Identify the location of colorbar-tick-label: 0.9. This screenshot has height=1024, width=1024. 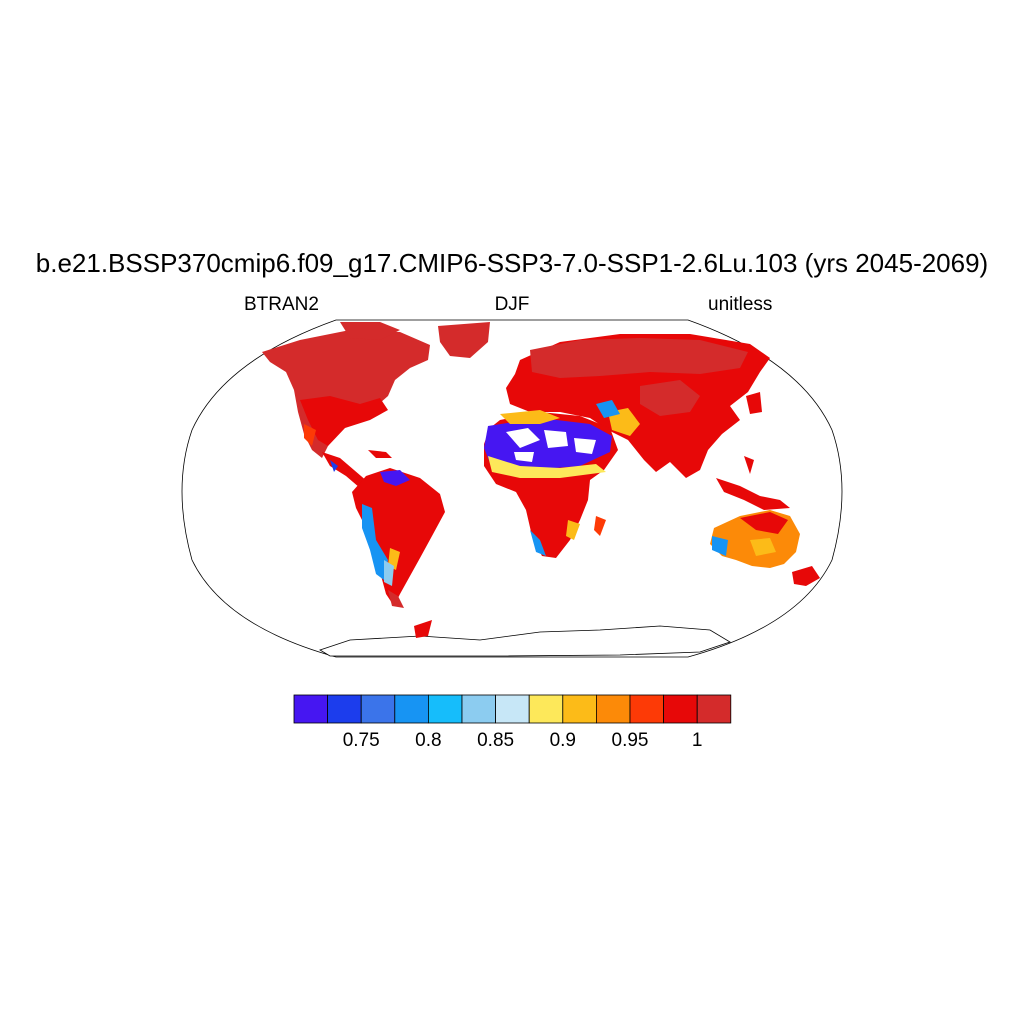
(563, 740).